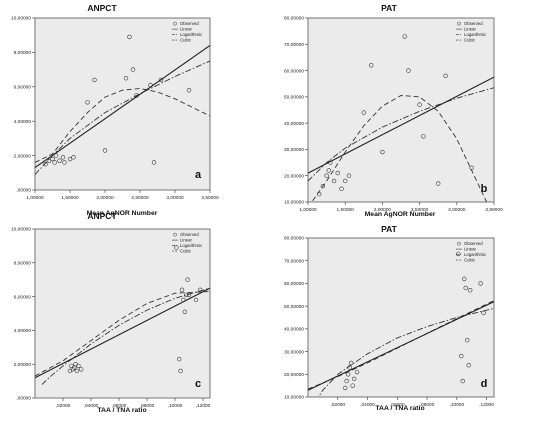 Image resolution: width=550 pixels, height=422 pixels. I want to click on y-tick-label: 8,00000, so click(23, 264).